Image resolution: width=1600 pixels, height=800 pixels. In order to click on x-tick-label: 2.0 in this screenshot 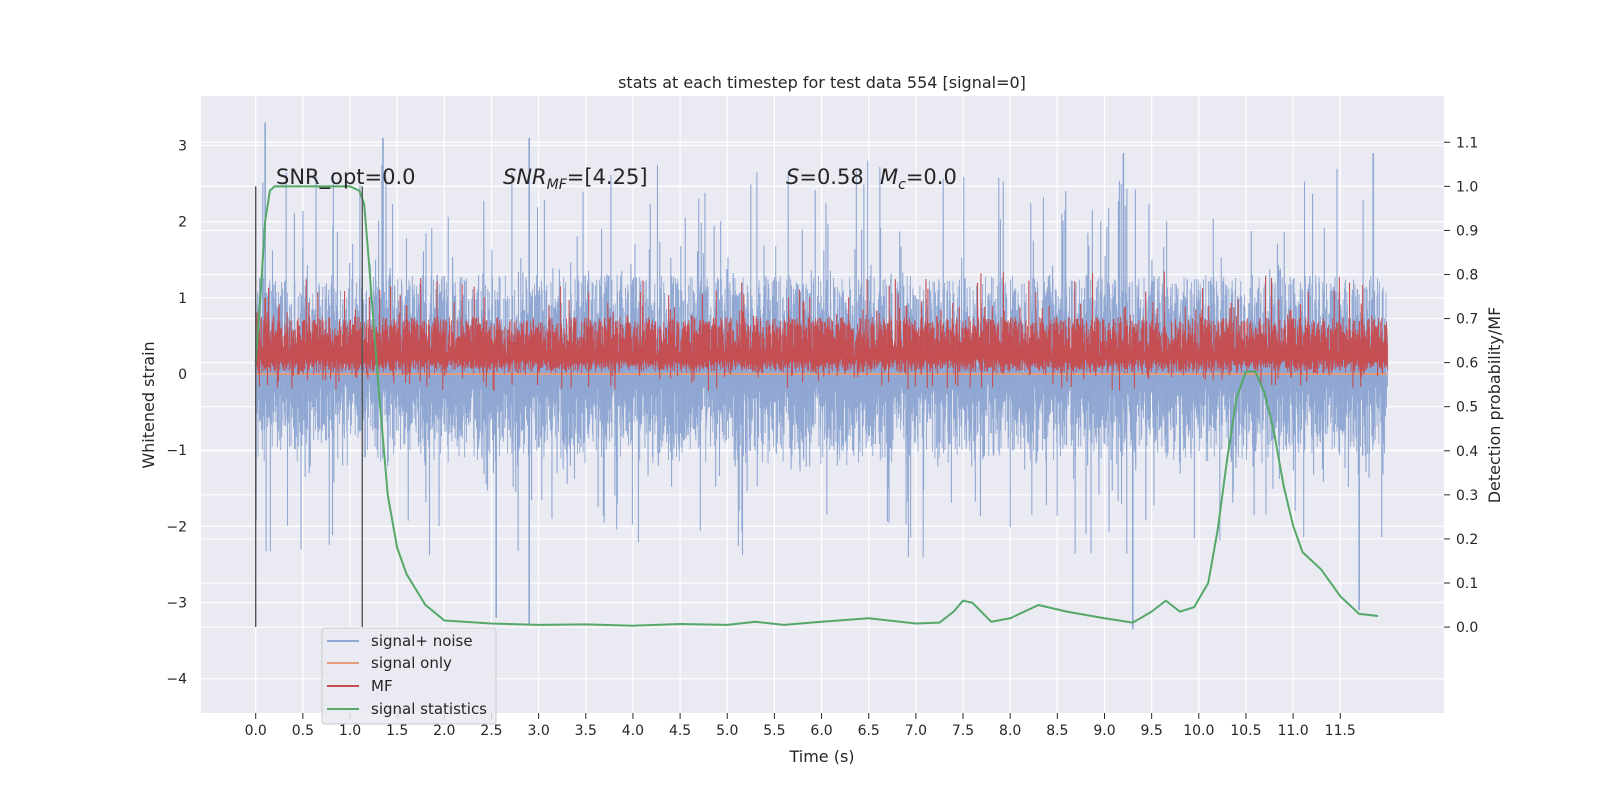, I will do `click(444, 731)`.